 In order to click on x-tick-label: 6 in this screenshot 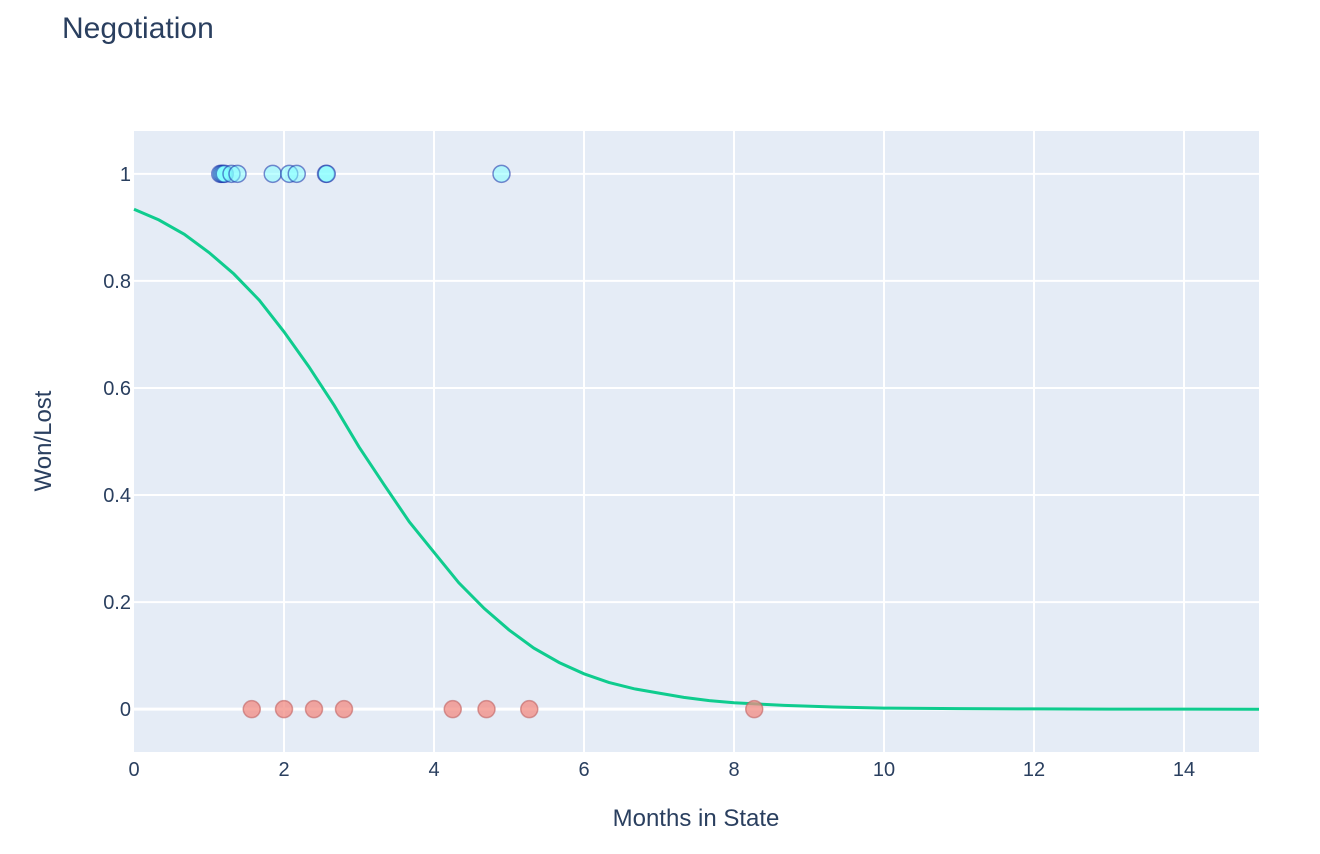, I will do `click(583, 770)`.